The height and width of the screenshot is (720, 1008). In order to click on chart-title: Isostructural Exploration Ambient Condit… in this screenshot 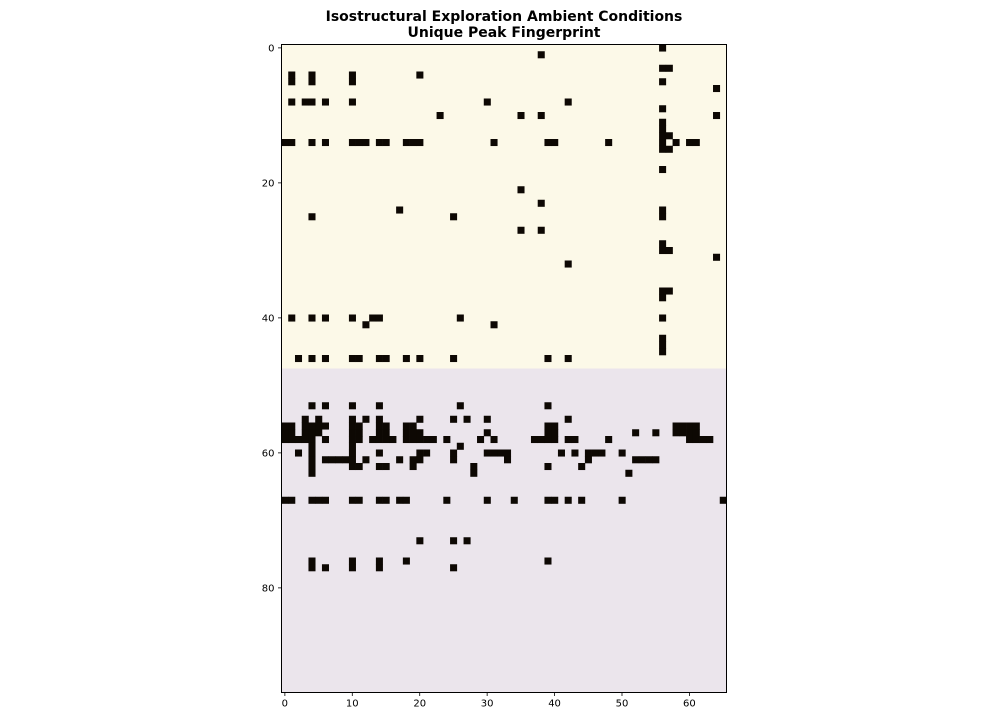, I will do `click(504, 25)`.